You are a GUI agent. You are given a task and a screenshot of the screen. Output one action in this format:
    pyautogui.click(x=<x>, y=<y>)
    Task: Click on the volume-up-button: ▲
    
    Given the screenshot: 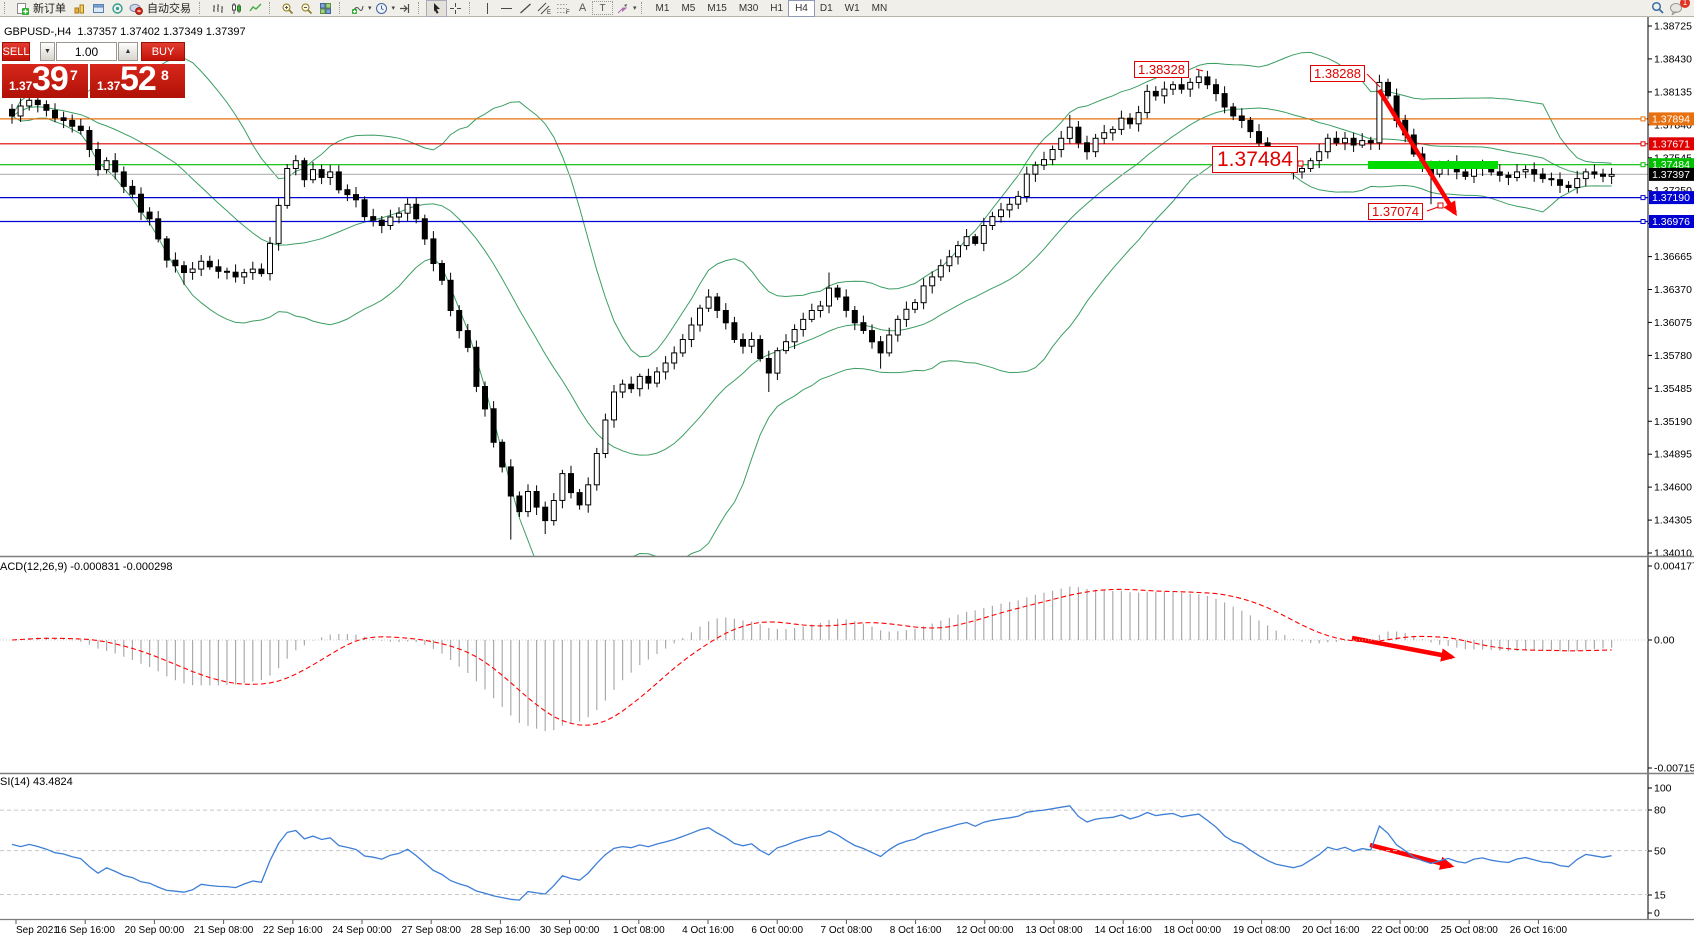 What is the action you would take?
    pyautogui.click(x=128, y=51)
    